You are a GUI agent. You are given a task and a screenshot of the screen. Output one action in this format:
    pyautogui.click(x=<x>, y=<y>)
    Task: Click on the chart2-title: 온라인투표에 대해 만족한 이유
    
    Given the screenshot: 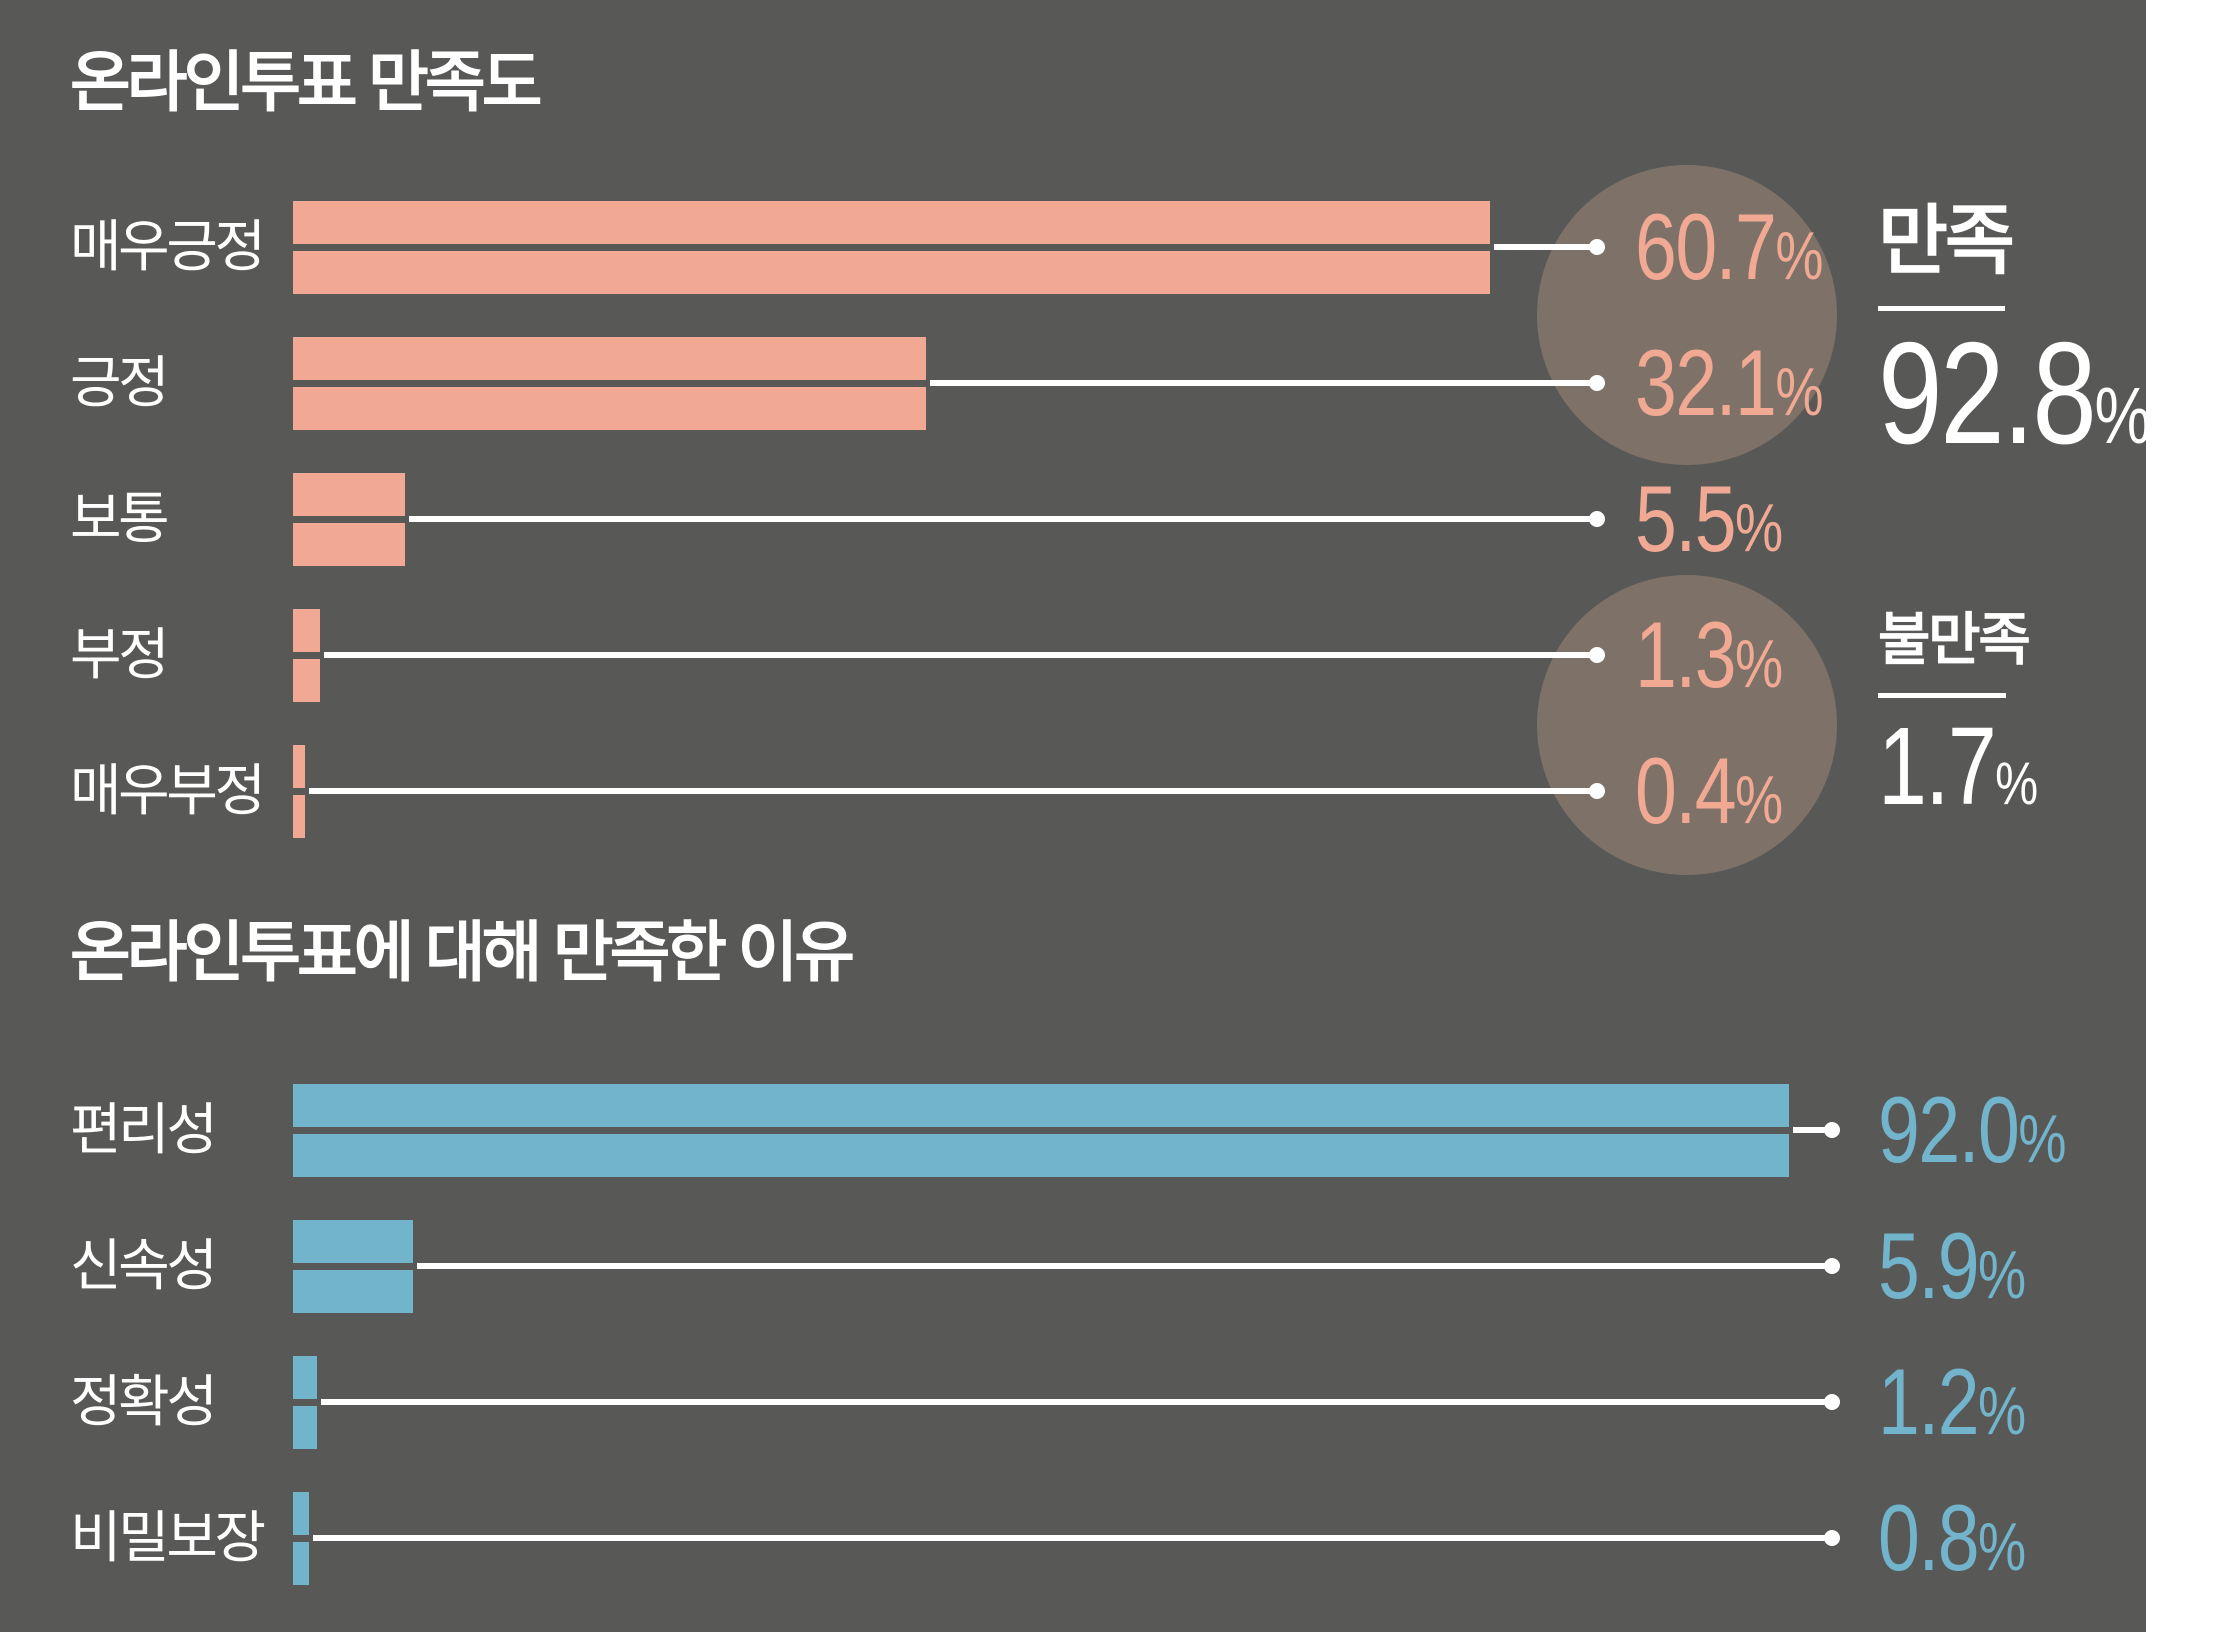 What is the action you would take?
    pyautogui.click(x=462, y=952)
    